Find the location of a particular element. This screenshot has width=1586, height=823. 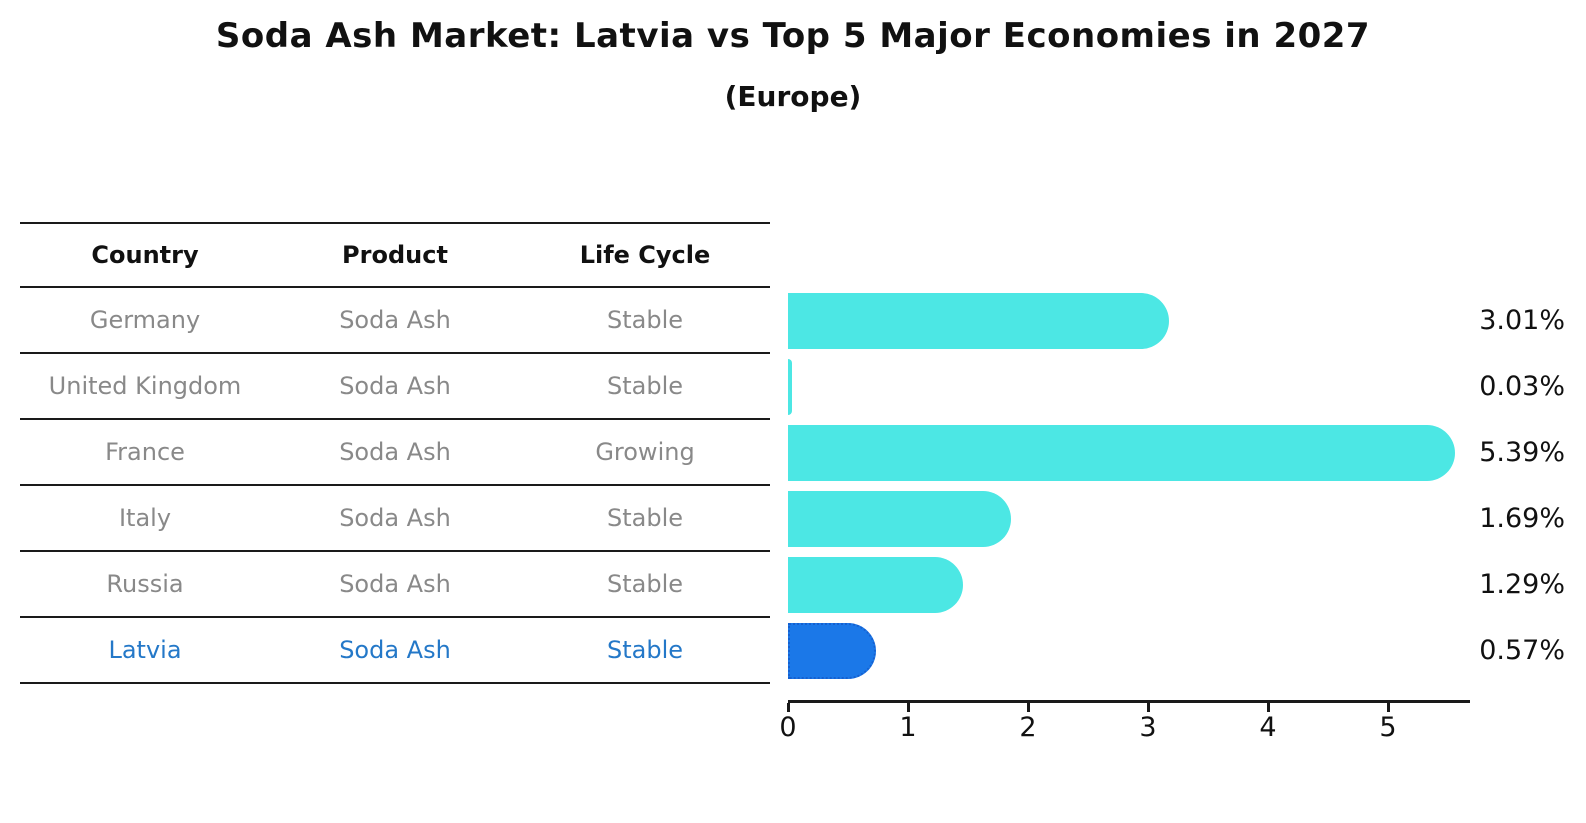

bar-value-label: 0.57% is located at coordinates (1522, 650).